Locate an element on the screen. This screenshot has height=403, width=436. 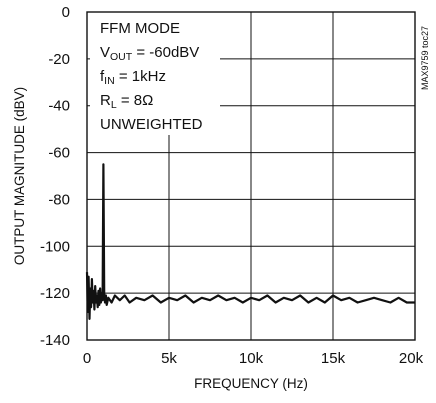
annotation-vout-sub: OUT is located at coordinates (121, 57).